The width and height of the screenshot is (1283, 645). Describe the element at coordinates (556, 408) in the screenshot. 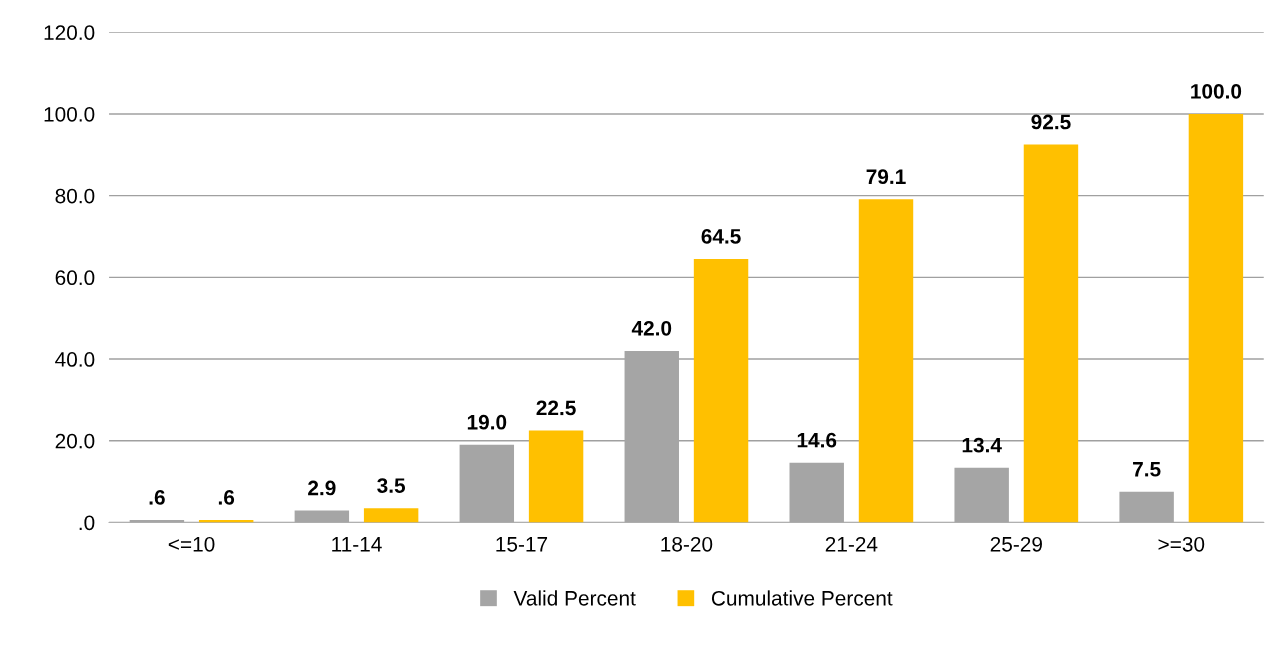

I see `data-label: 22.5` at that location.